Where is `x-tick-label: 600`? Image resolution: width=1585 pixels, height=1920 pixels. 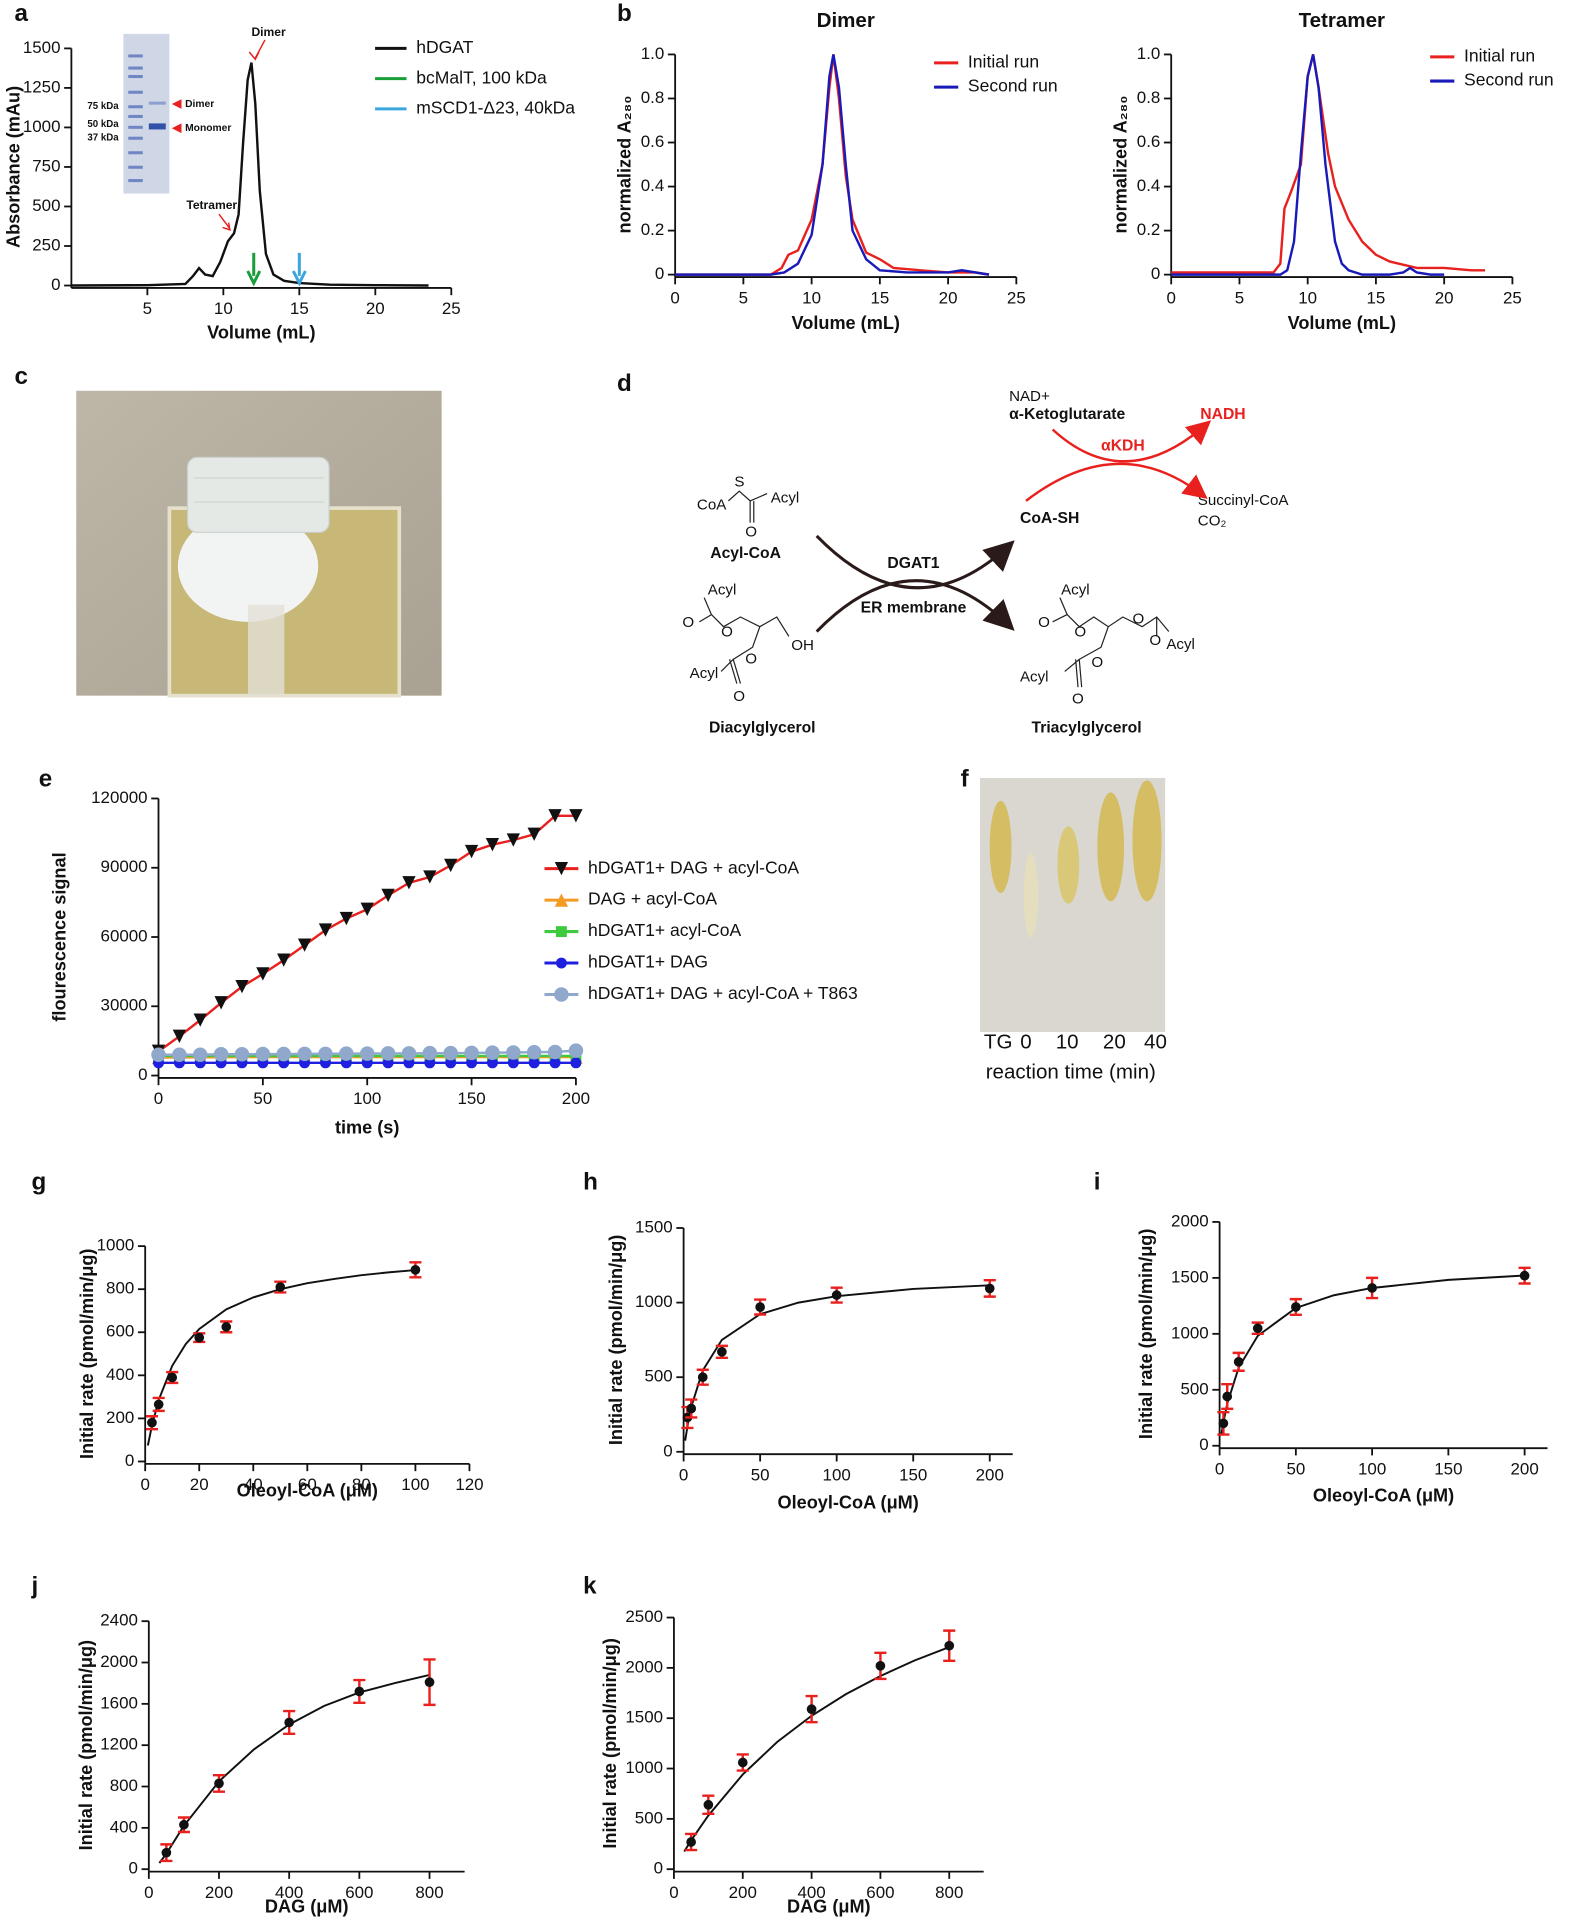
x-tick-label: 600 is located at coordinates (359, 1892).